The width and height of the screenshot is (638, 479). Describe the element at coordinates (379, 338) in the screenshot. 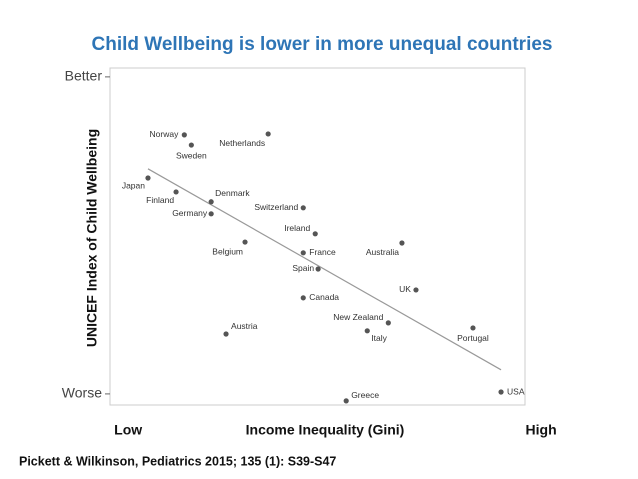

I see `point-label: Italy` at that location.